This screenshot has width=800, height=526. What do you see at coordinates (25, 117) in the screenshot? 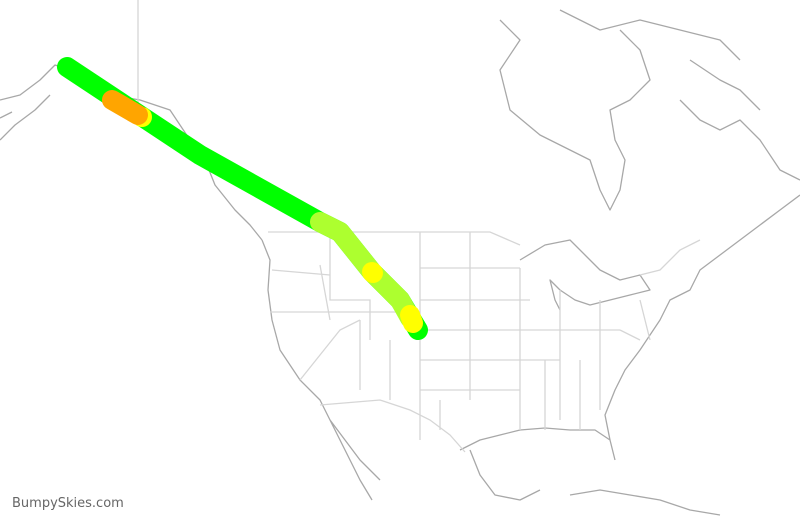
I see `coastline-alaska-southwest` at bounding box center [25, 117].